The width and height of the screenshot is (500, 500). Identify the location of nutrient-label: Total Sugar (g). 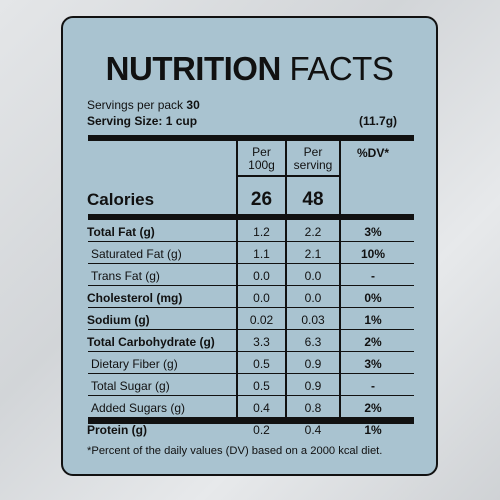
(130, 386).